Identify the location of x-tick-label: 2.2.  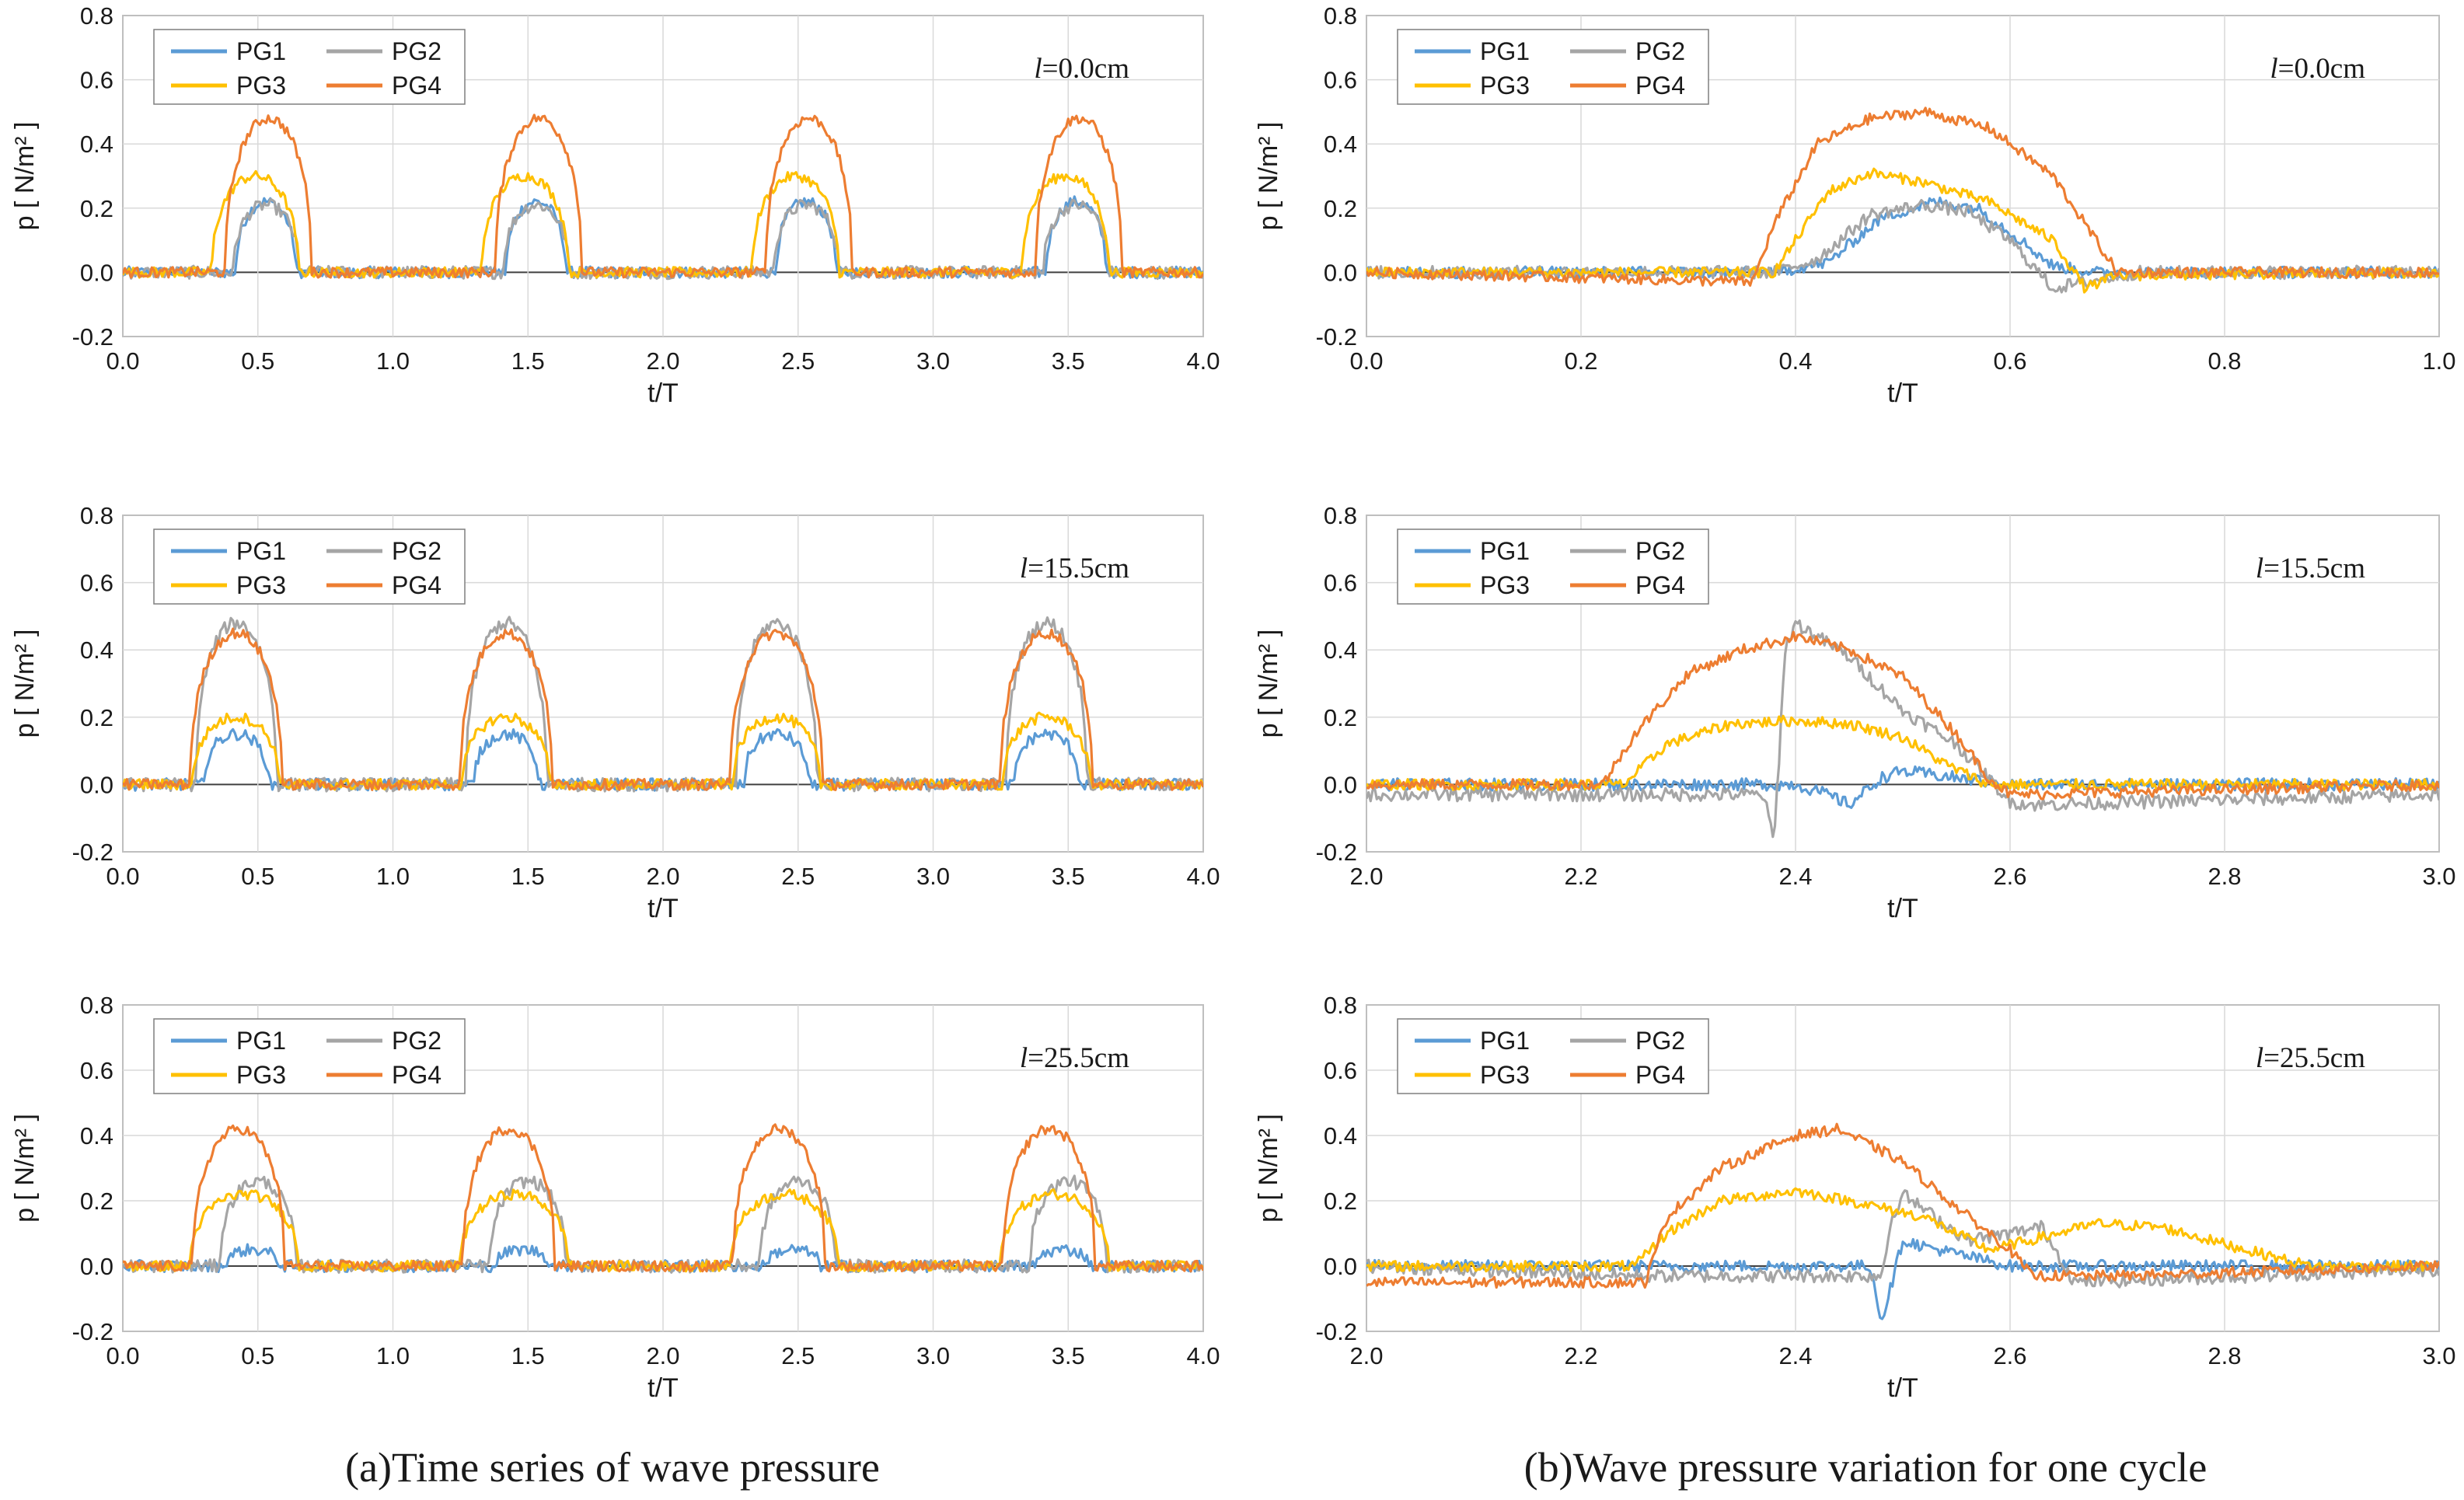
(1580, 1355).